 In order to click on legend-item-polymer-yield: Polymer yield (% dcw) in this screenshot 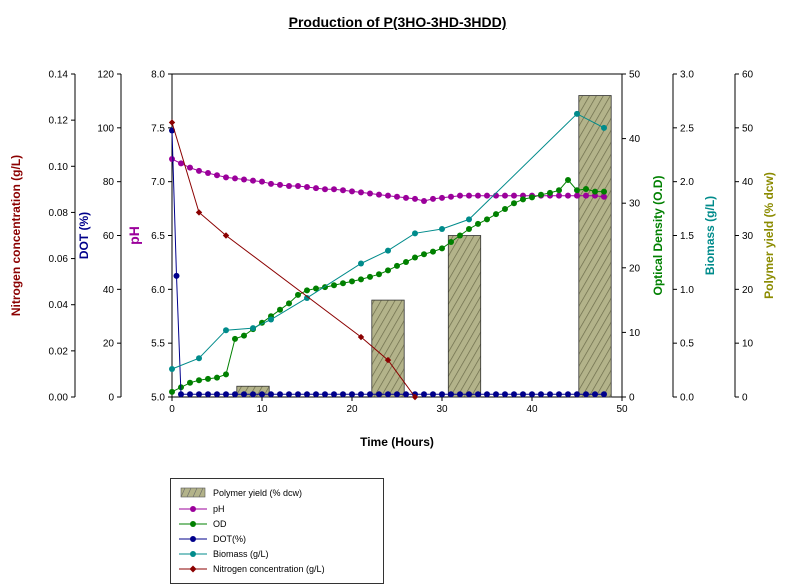, I will do `click(276, 493)`.